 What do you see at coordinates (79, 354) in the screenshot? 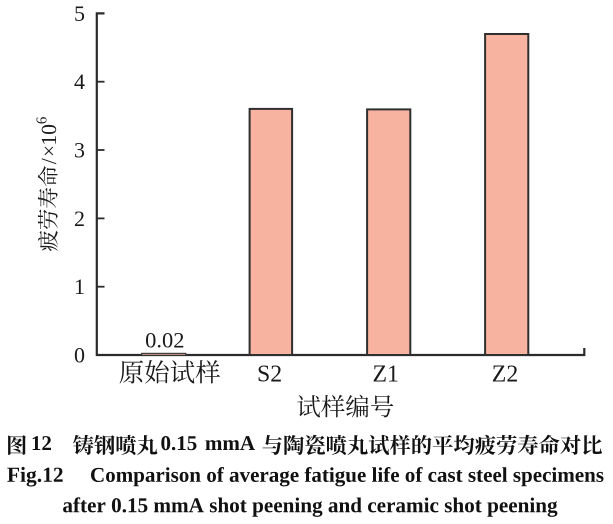
I see `svg-text: 0` at bounding box center [79, 354].